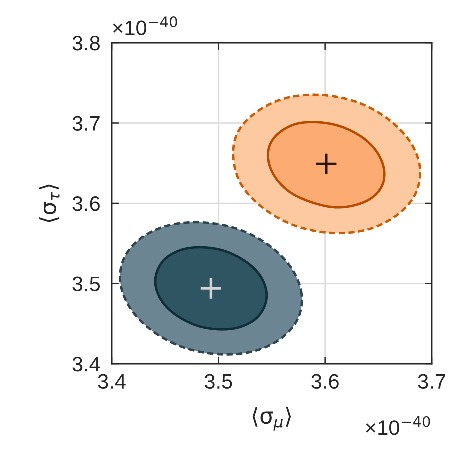 This screenshot has width=455, height=457. I want to click on x-tick-label: 3.7, so click(432, 382).